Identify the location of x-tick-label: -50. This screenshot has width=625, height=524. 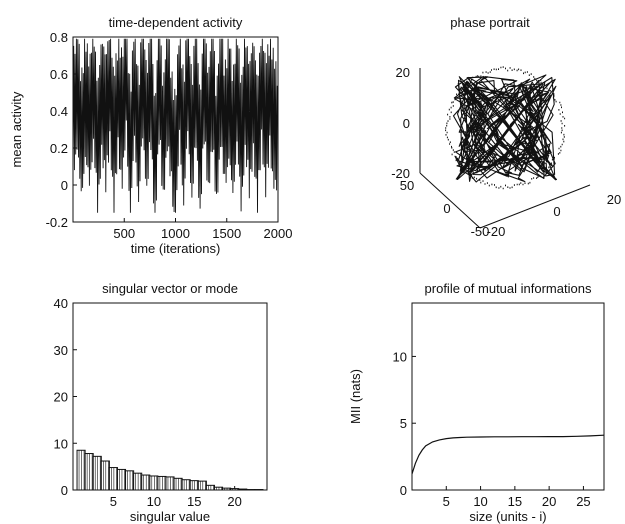
(480, 231).